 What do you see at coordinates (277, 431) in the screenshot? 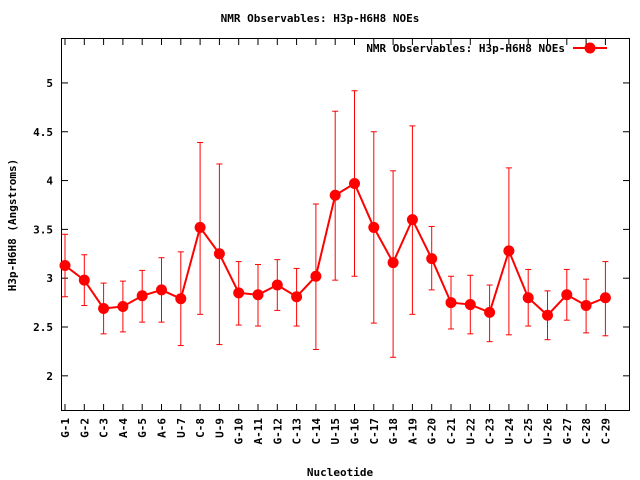
I see `x-tick-label: G-12` at bounding box center [277, 431].